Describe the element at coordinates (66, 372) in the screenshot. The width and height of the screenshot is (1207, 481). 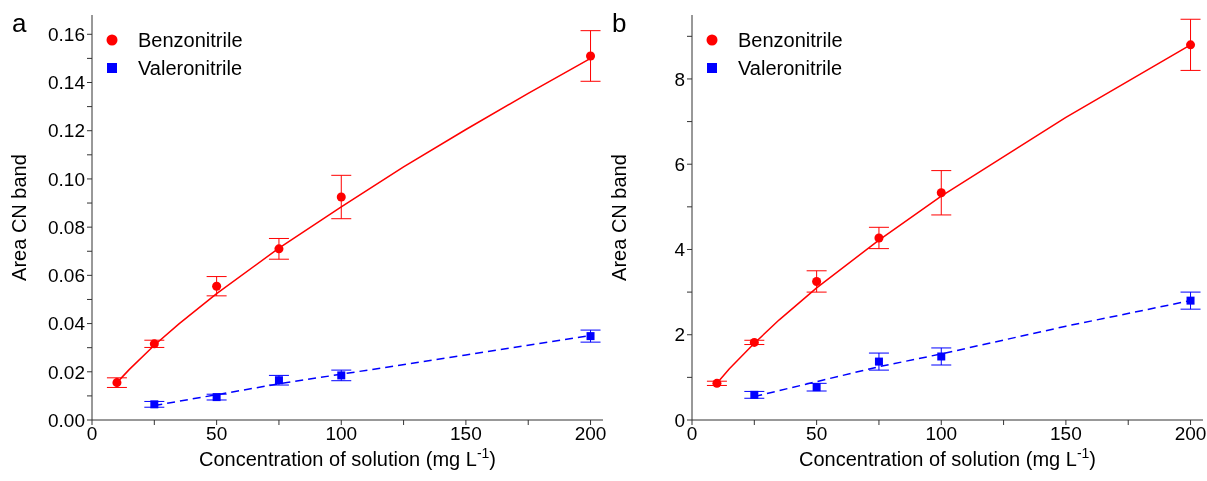
I see `y-tick-label: 0.02` at that location.